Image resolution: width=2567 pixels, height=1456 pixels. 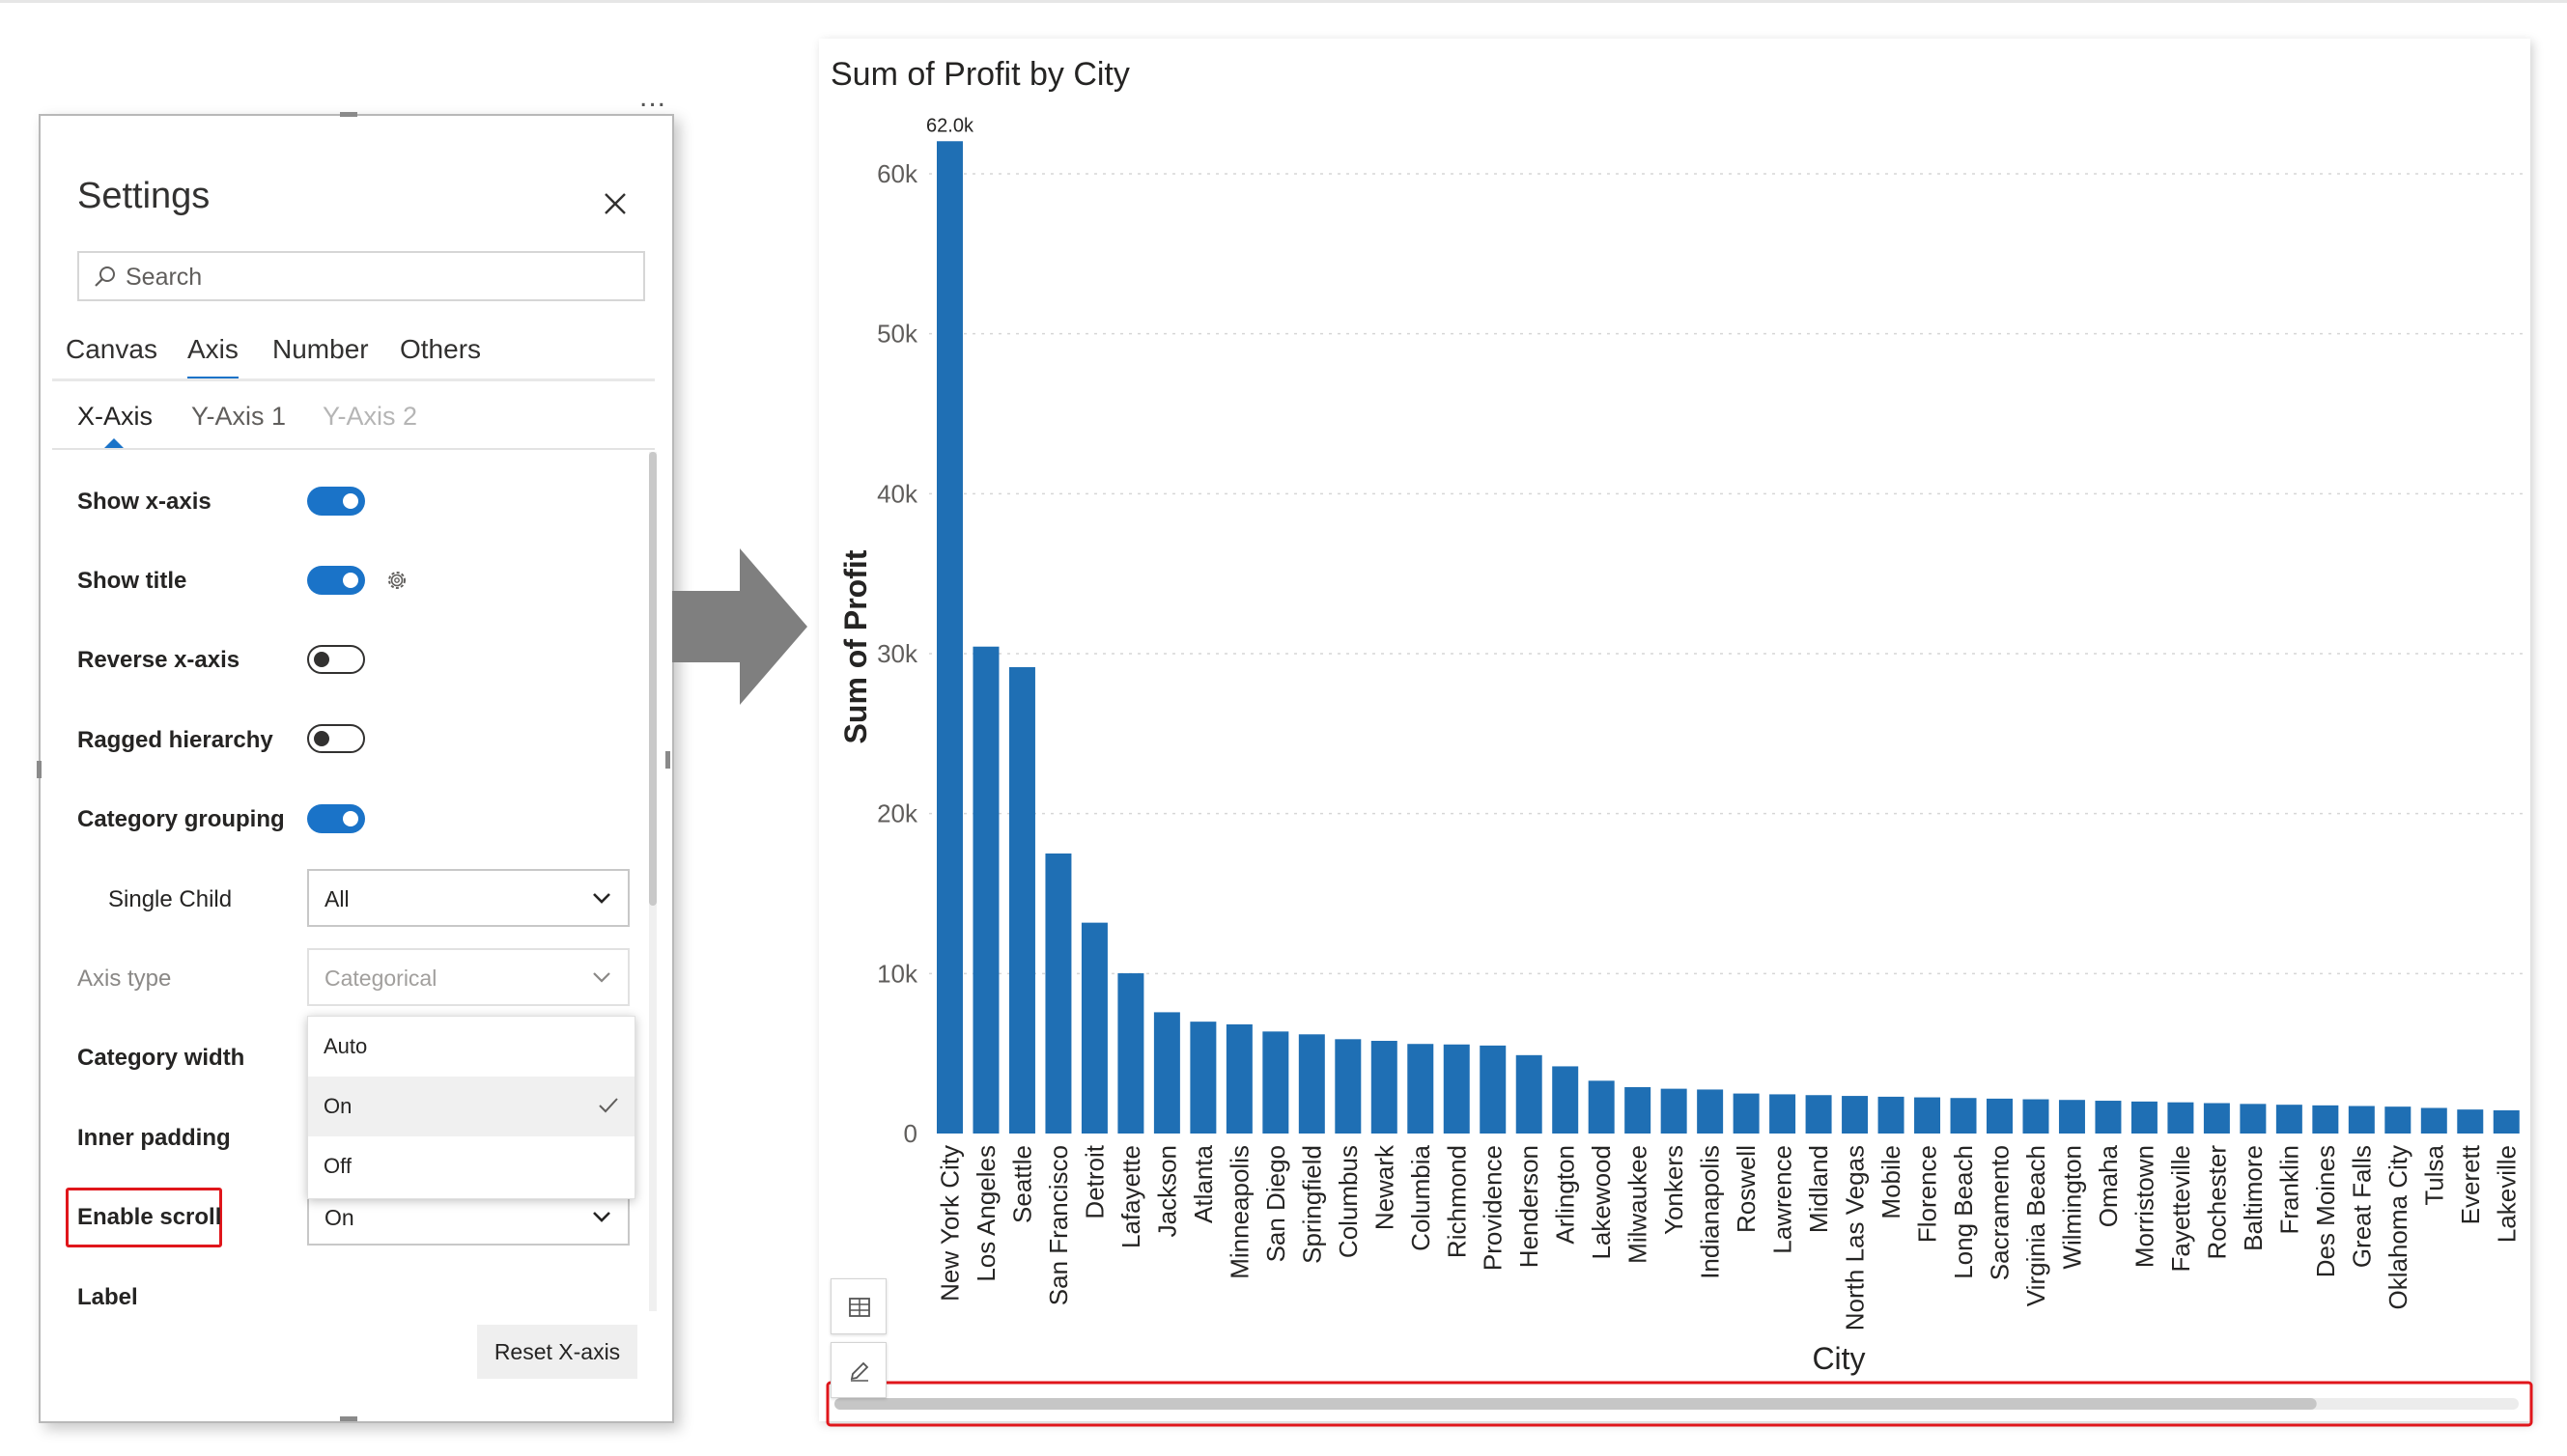 What do you see at coordinates (124, 979) in the screenshot?
I see `axis-type-label: Axis type` at bounding box center [124, 979].